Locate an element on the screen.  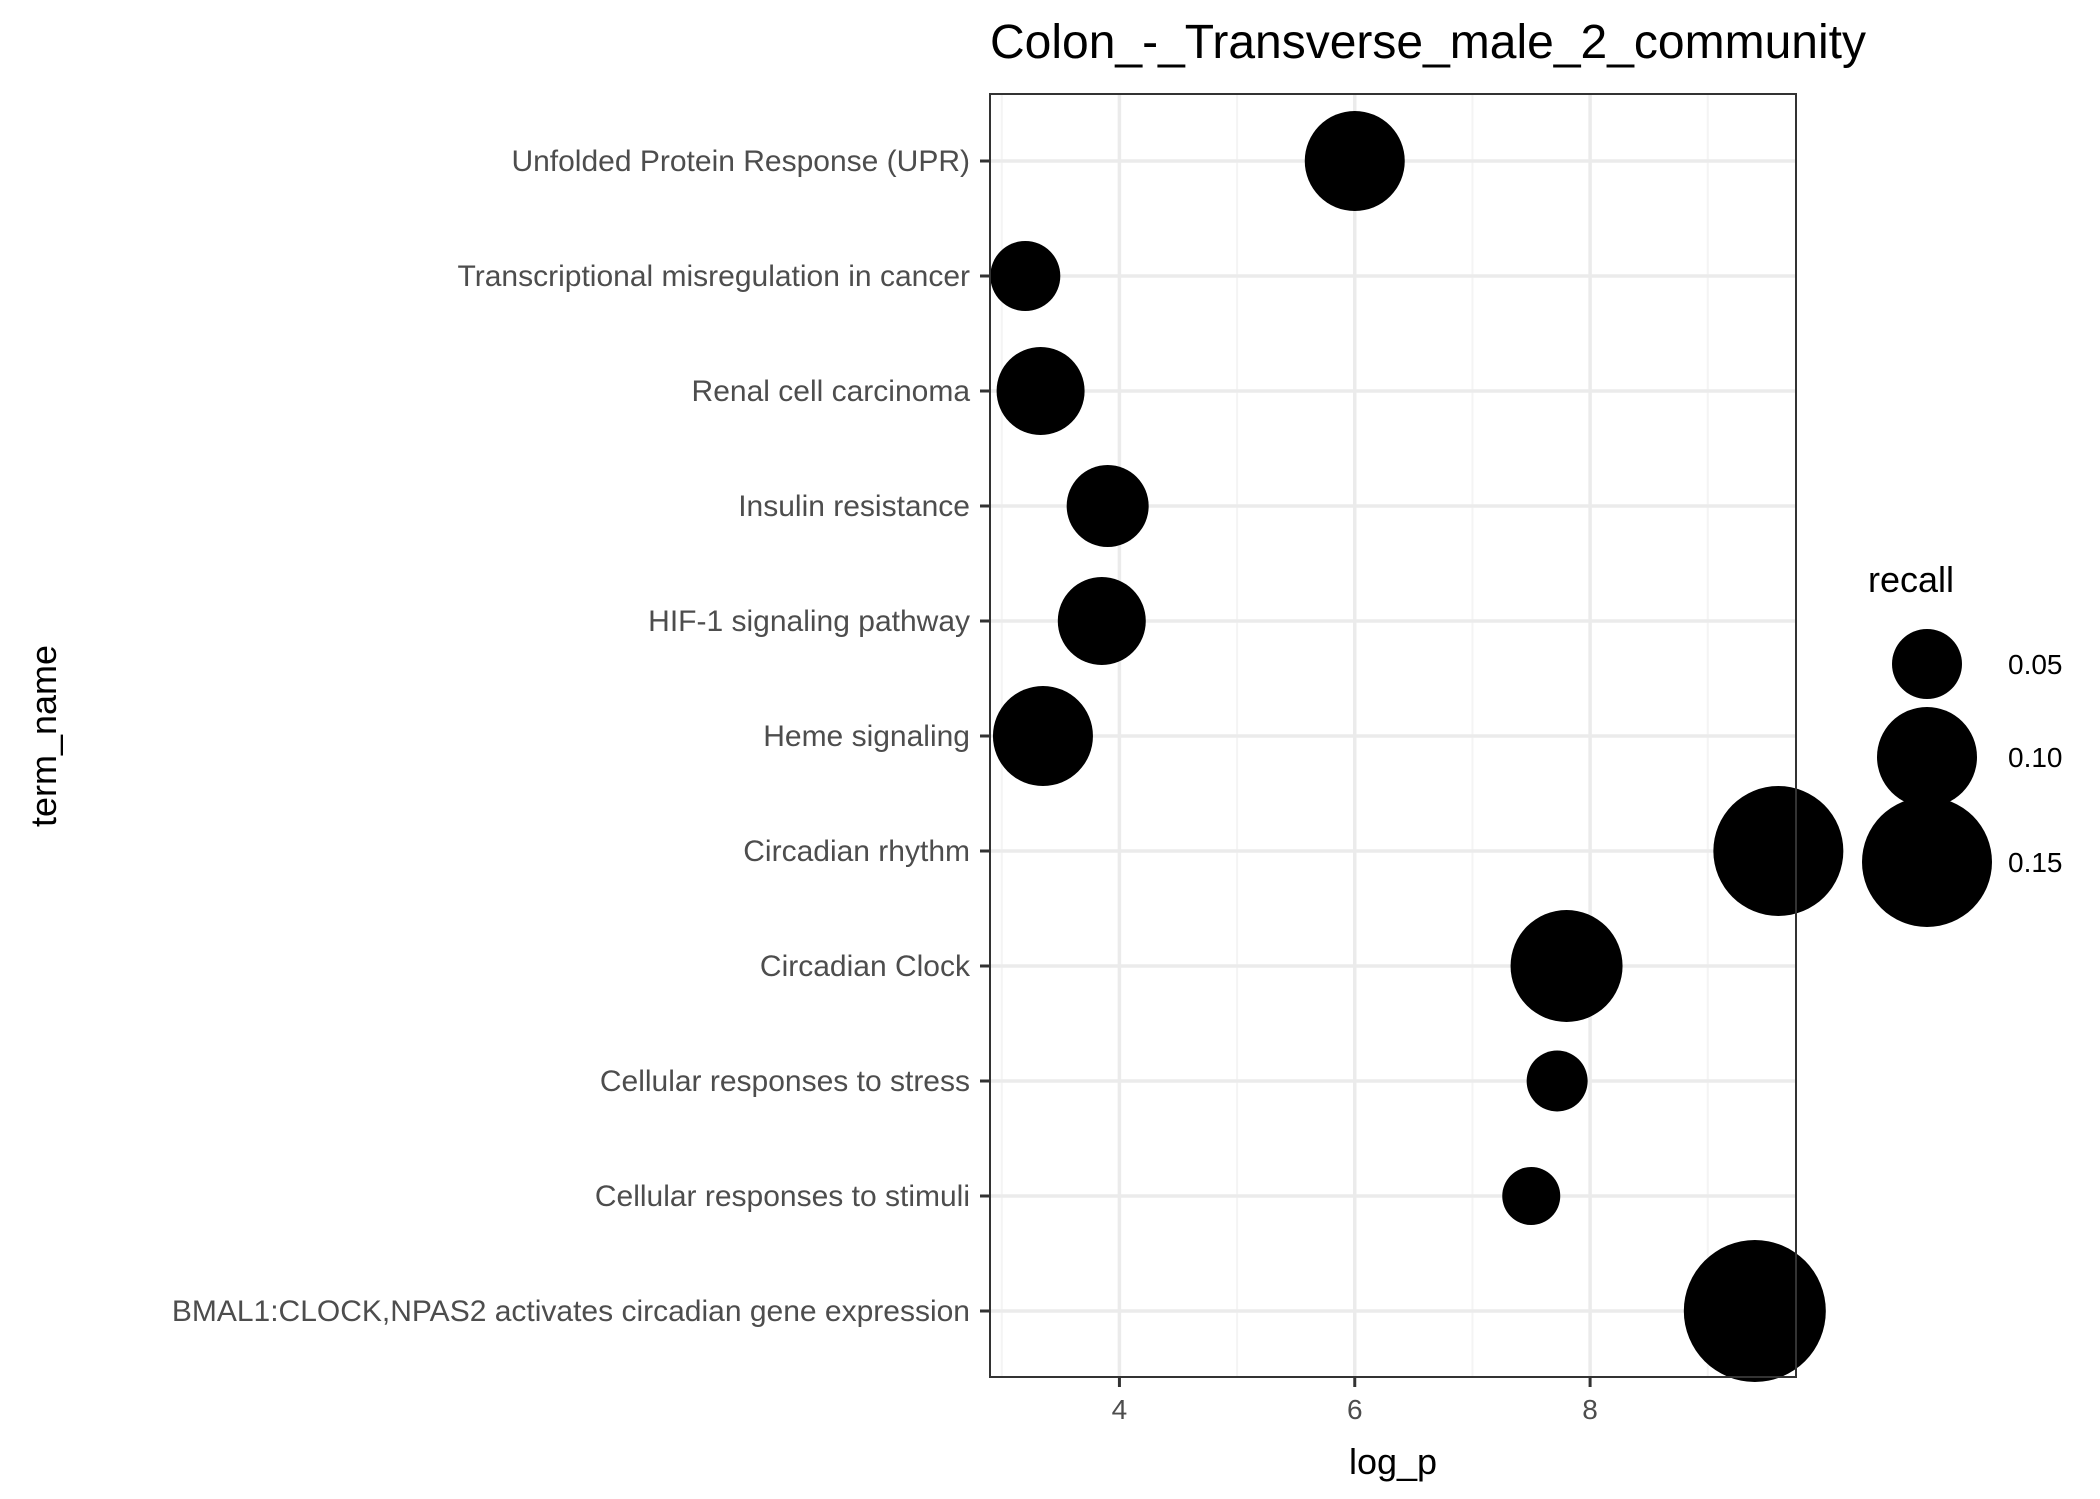
y-tick-label: Unfolded Protein Response (UPR) is located at coordinates (740, 161).